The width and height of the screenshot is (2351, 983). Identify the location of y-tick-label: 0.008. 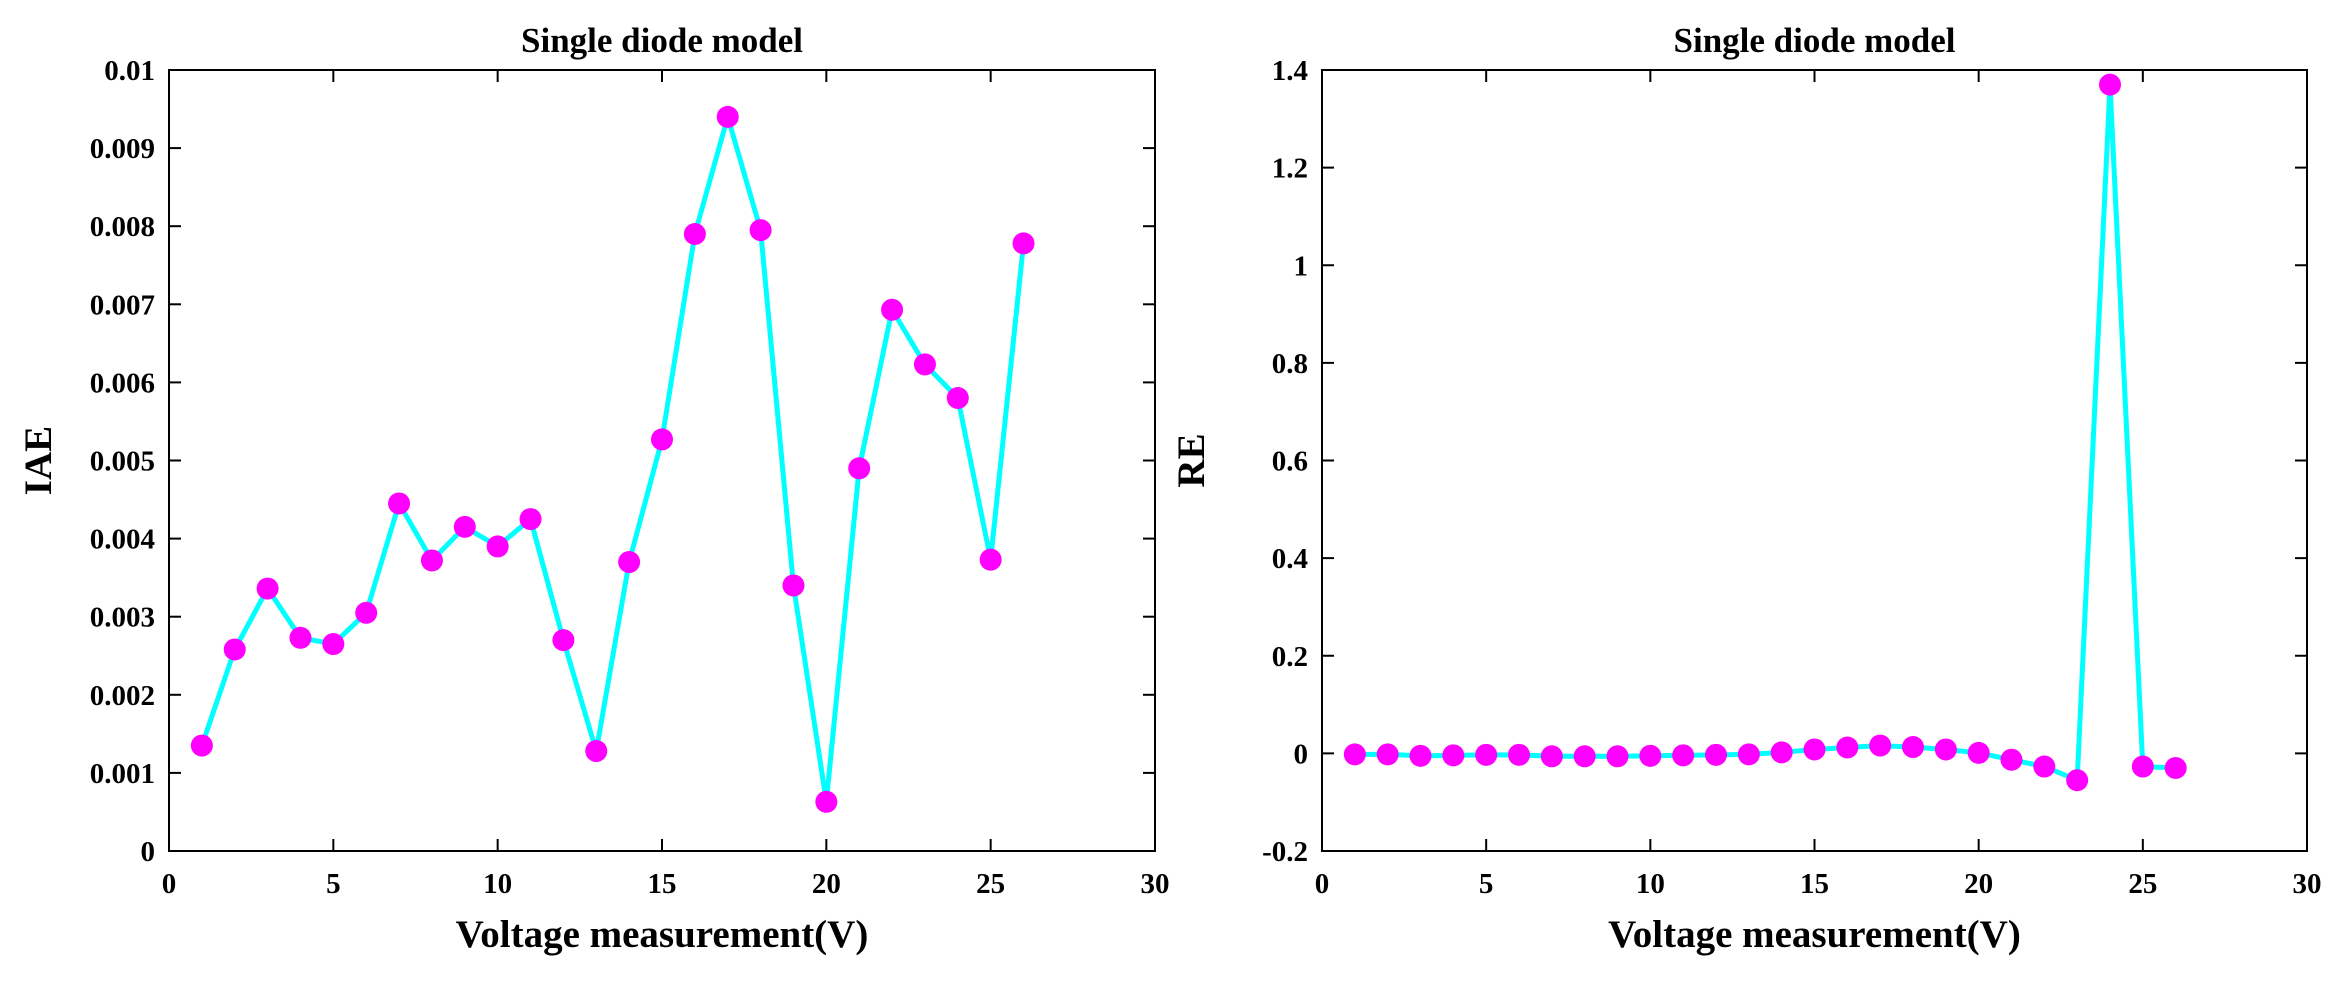
(122, 227).